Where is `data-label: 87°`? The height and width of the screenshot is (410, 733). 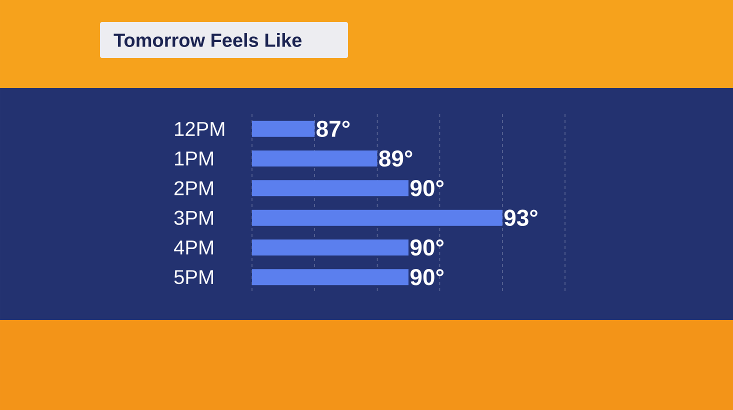 data-label: 87° is located at coordinates (333, 128).